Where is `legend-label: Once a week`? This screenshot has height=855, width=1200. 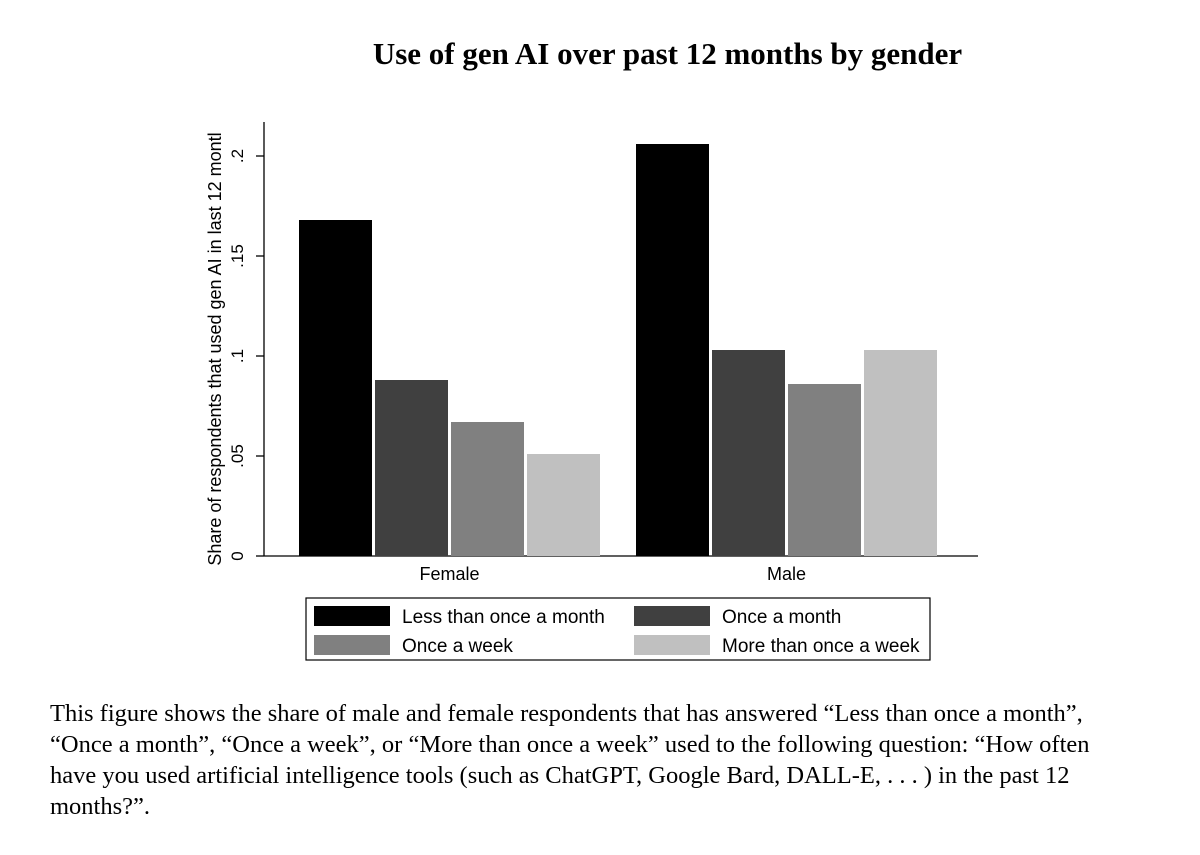 legend-label: Once a week is located at coordinates (457, 646).